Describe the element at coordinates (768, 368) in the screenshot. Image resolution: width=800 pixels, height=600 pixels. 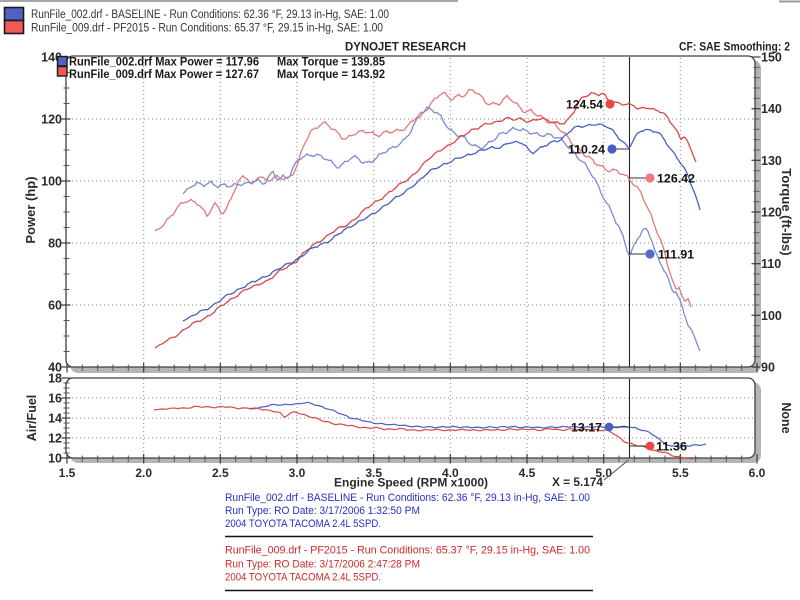
I see `svg-text: 90` at that location.